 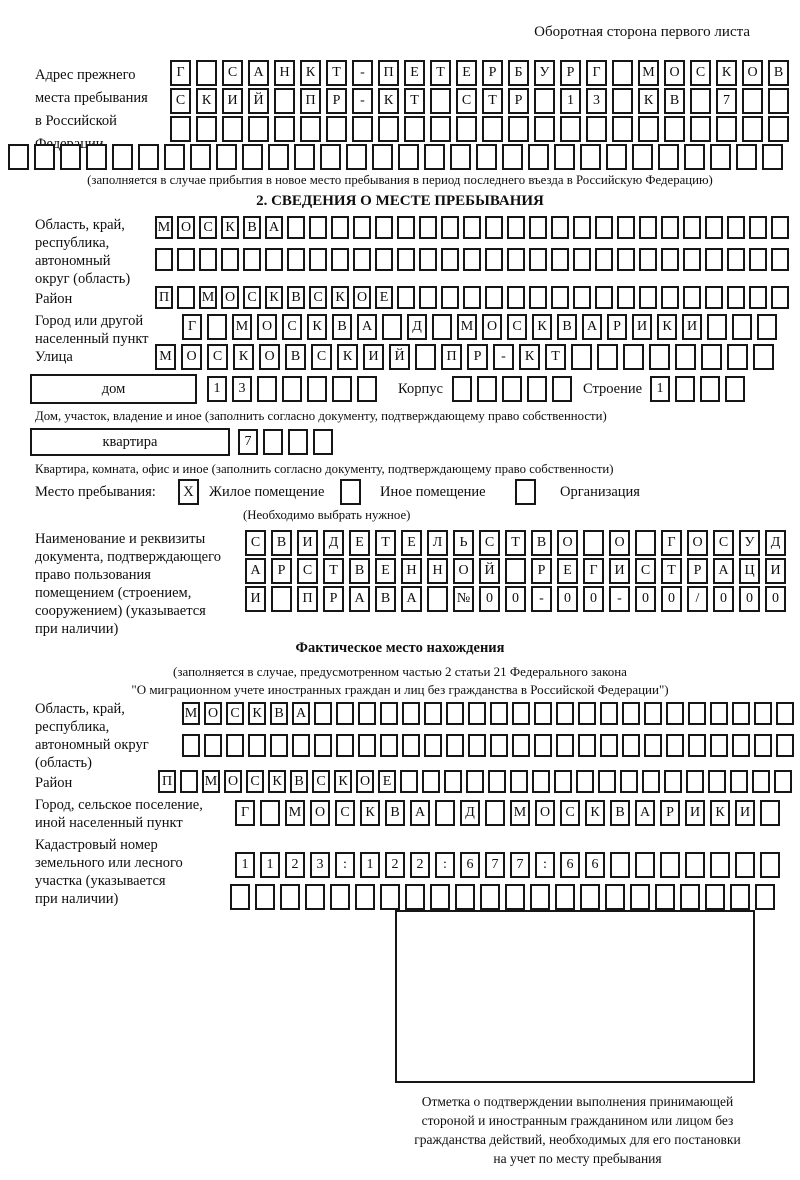 I want to click on char-cell: У, so click(x=749, y=543).